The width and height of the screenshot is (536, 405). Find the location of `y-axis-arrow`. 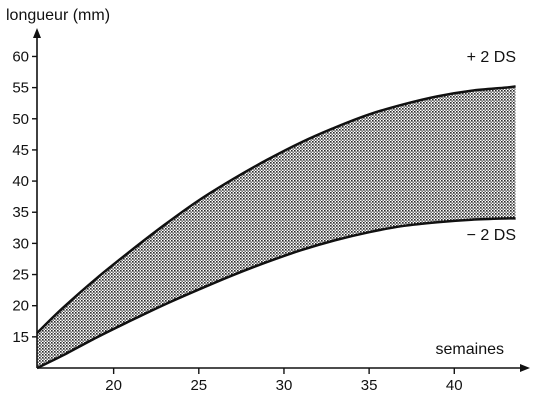

y-axis-arrow is located at coordinates (37, 33).